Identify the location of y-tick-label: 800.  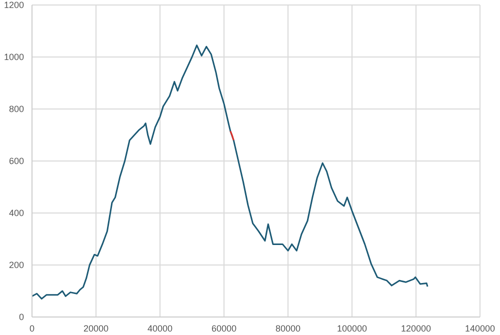
(16, 109).